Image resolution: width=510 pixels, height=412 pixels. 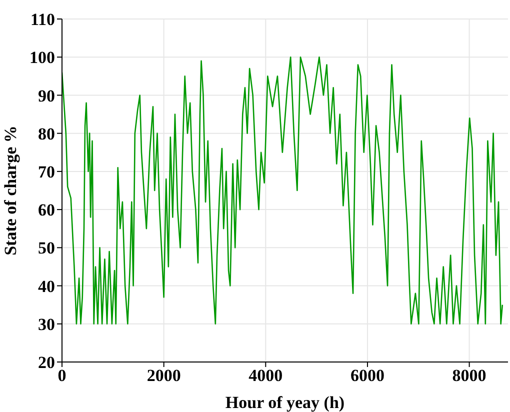 I want to click on y-tick-label: 110, so click(x=42, y=20).